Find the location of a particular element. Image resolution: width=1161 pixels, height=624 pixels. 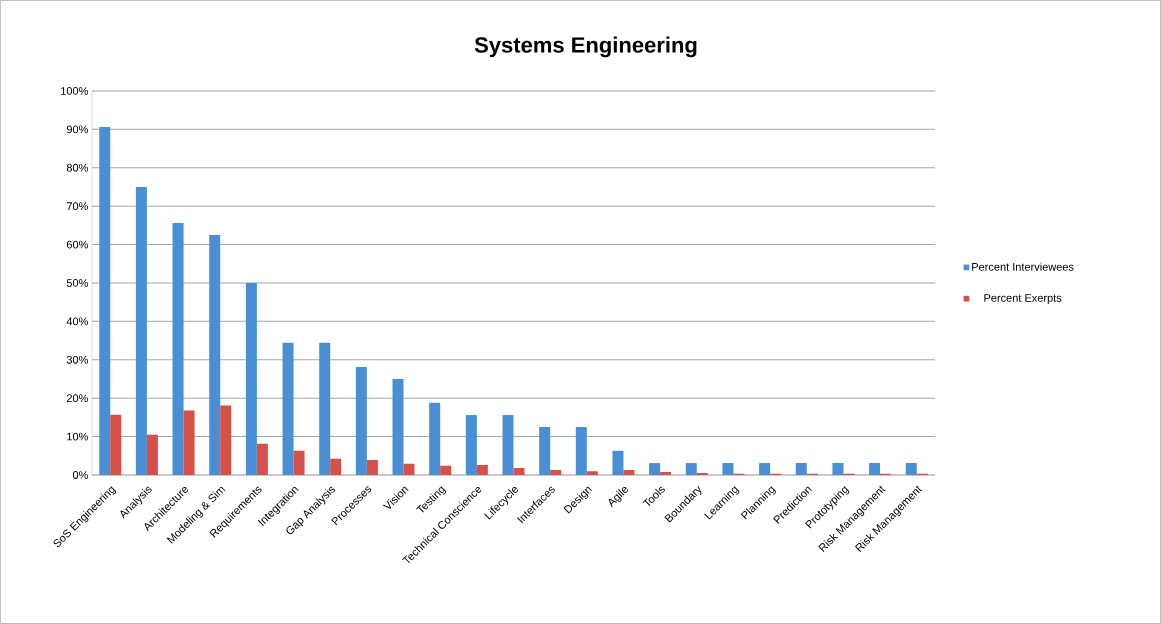

y-tick-label: 30% is located at coordinates (77, 359).